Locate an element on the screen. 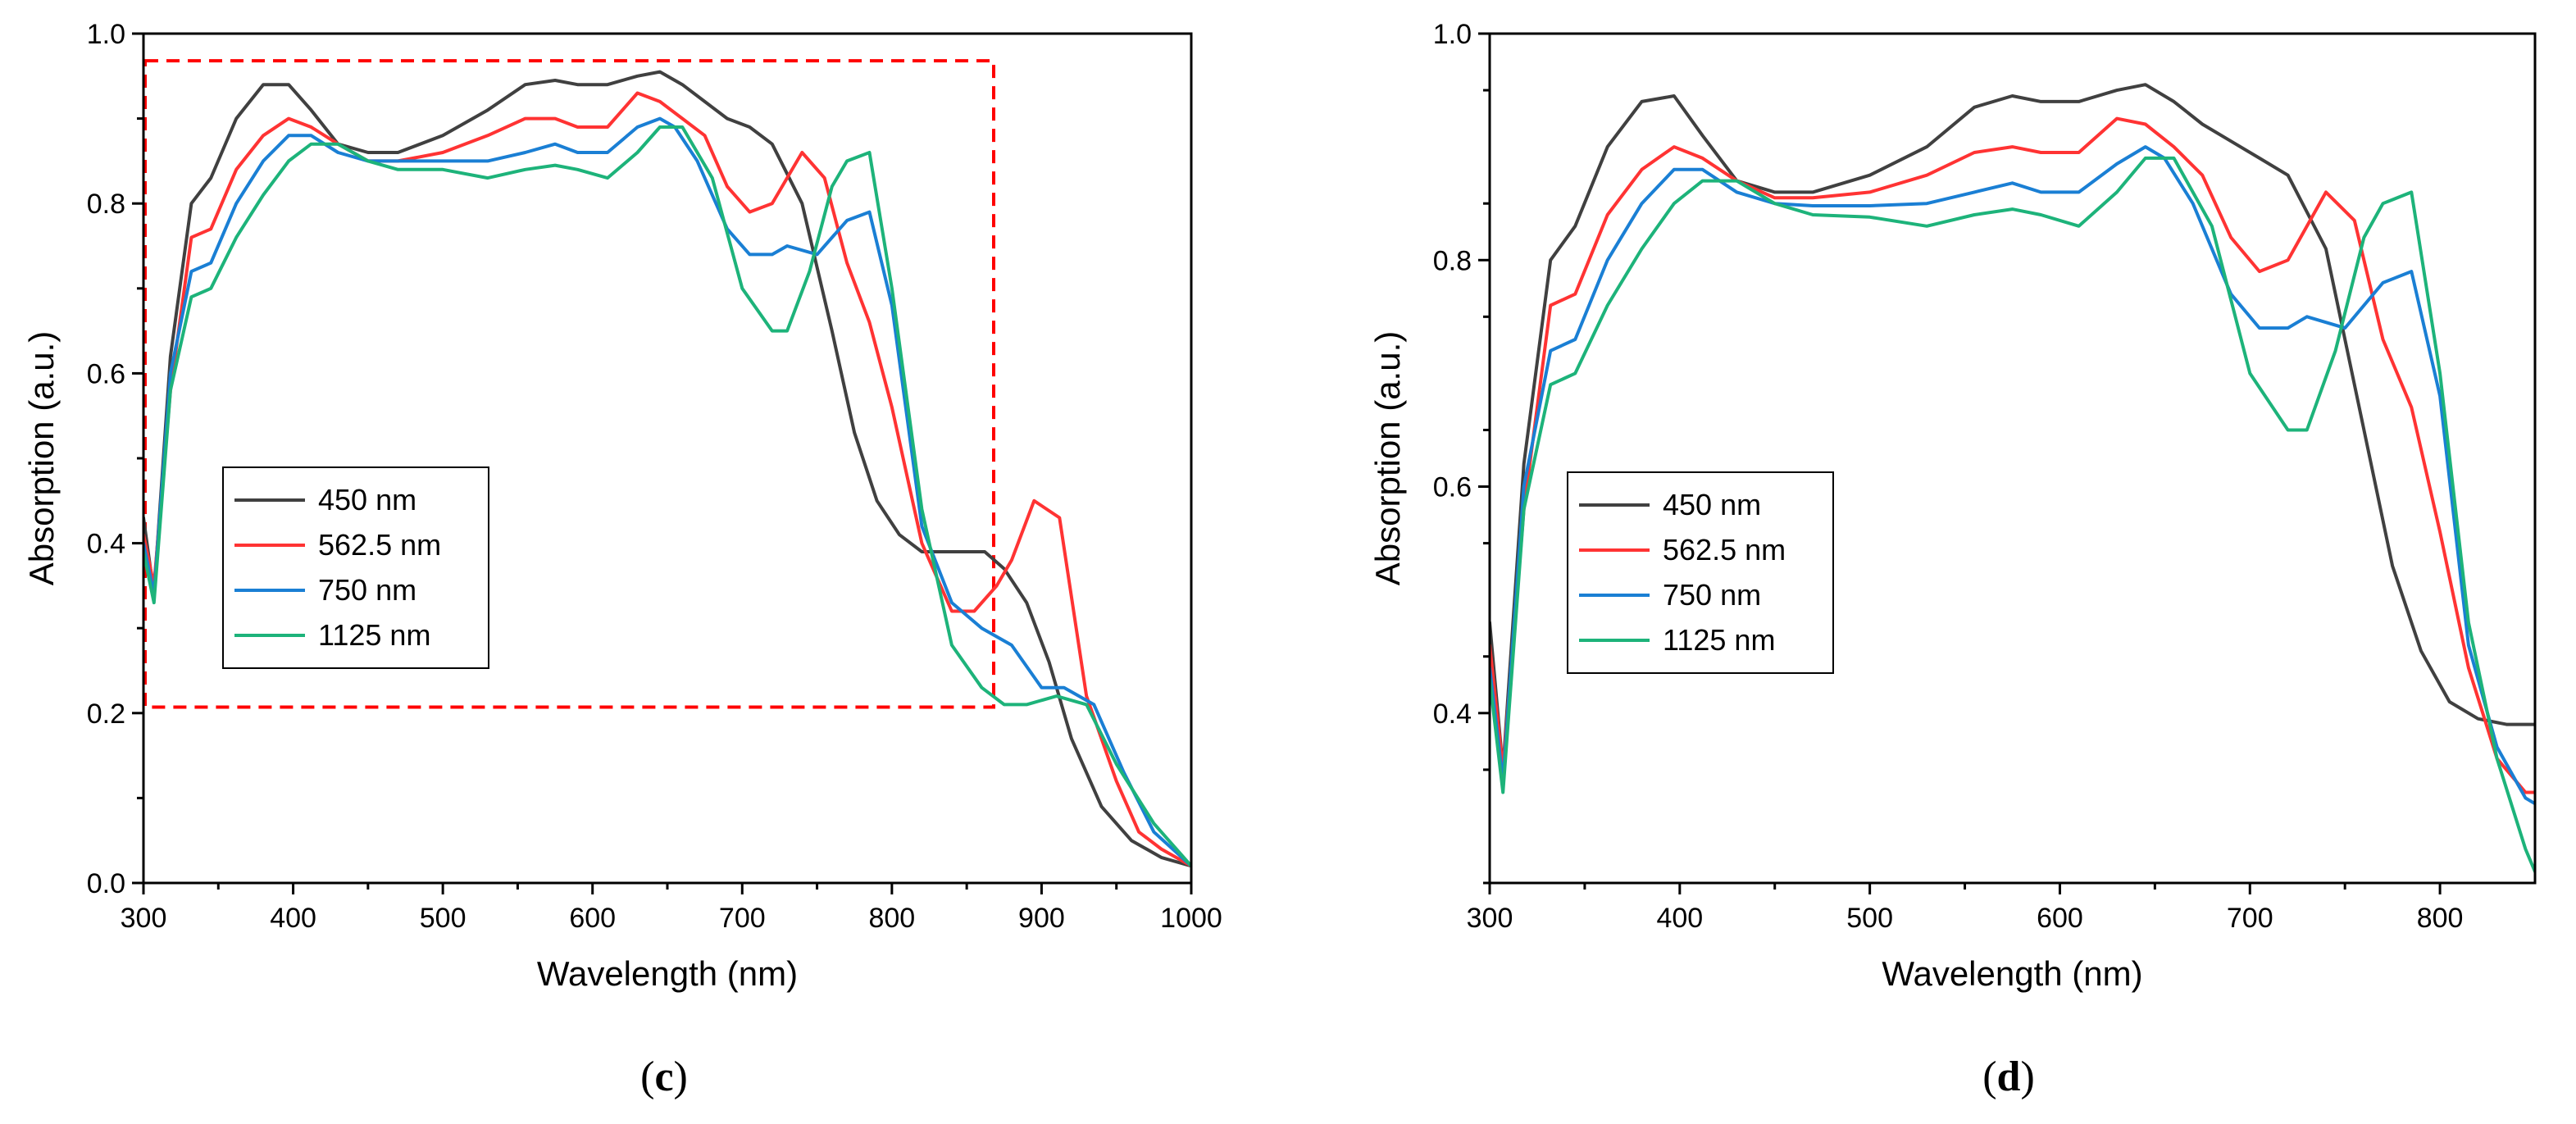 The width and height of the screenshot is (2576, 1124). caption-letter: d is located at coordinates (2009, 1076).